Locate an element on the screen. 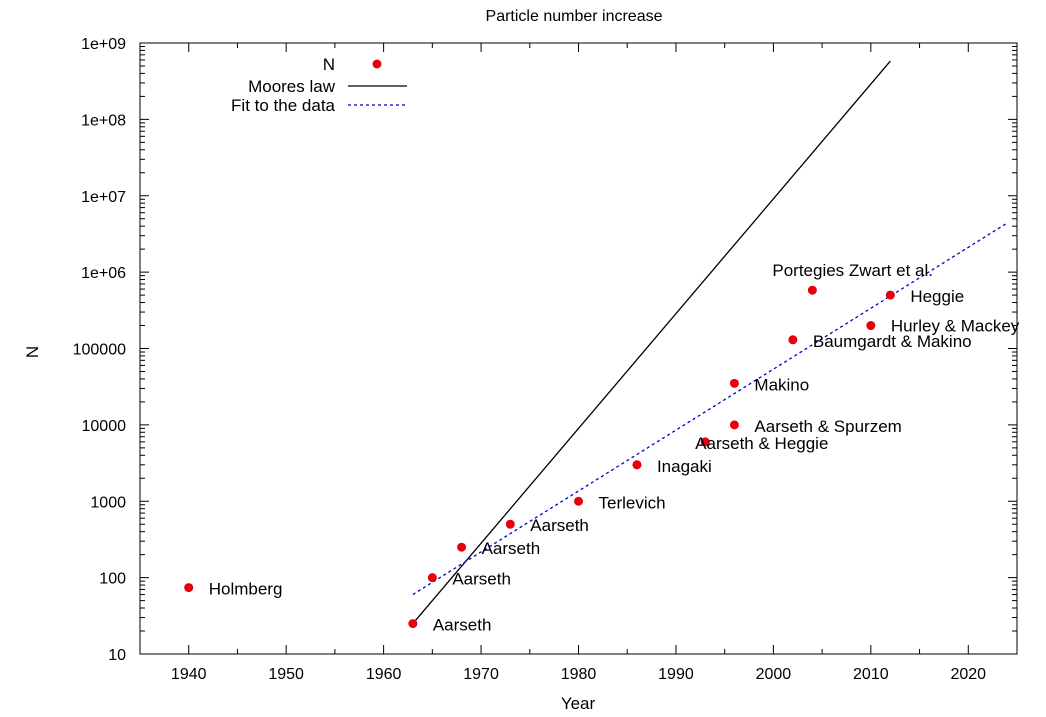  x-tick-label: 1990 is located at coordinates (676, 674).